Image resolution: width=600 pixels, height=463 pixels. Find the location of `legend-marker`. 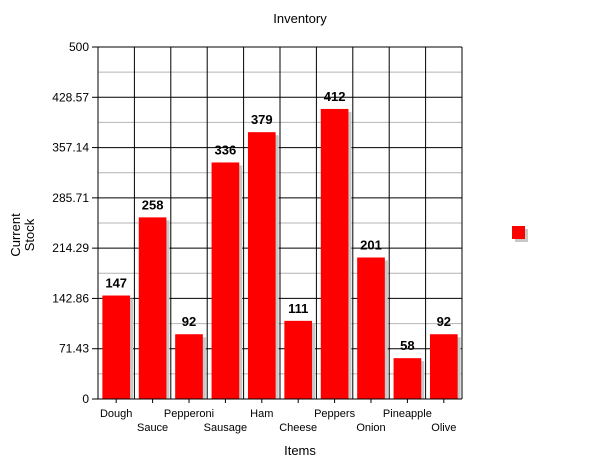

legend-marker is located at coordinates (518, 232).